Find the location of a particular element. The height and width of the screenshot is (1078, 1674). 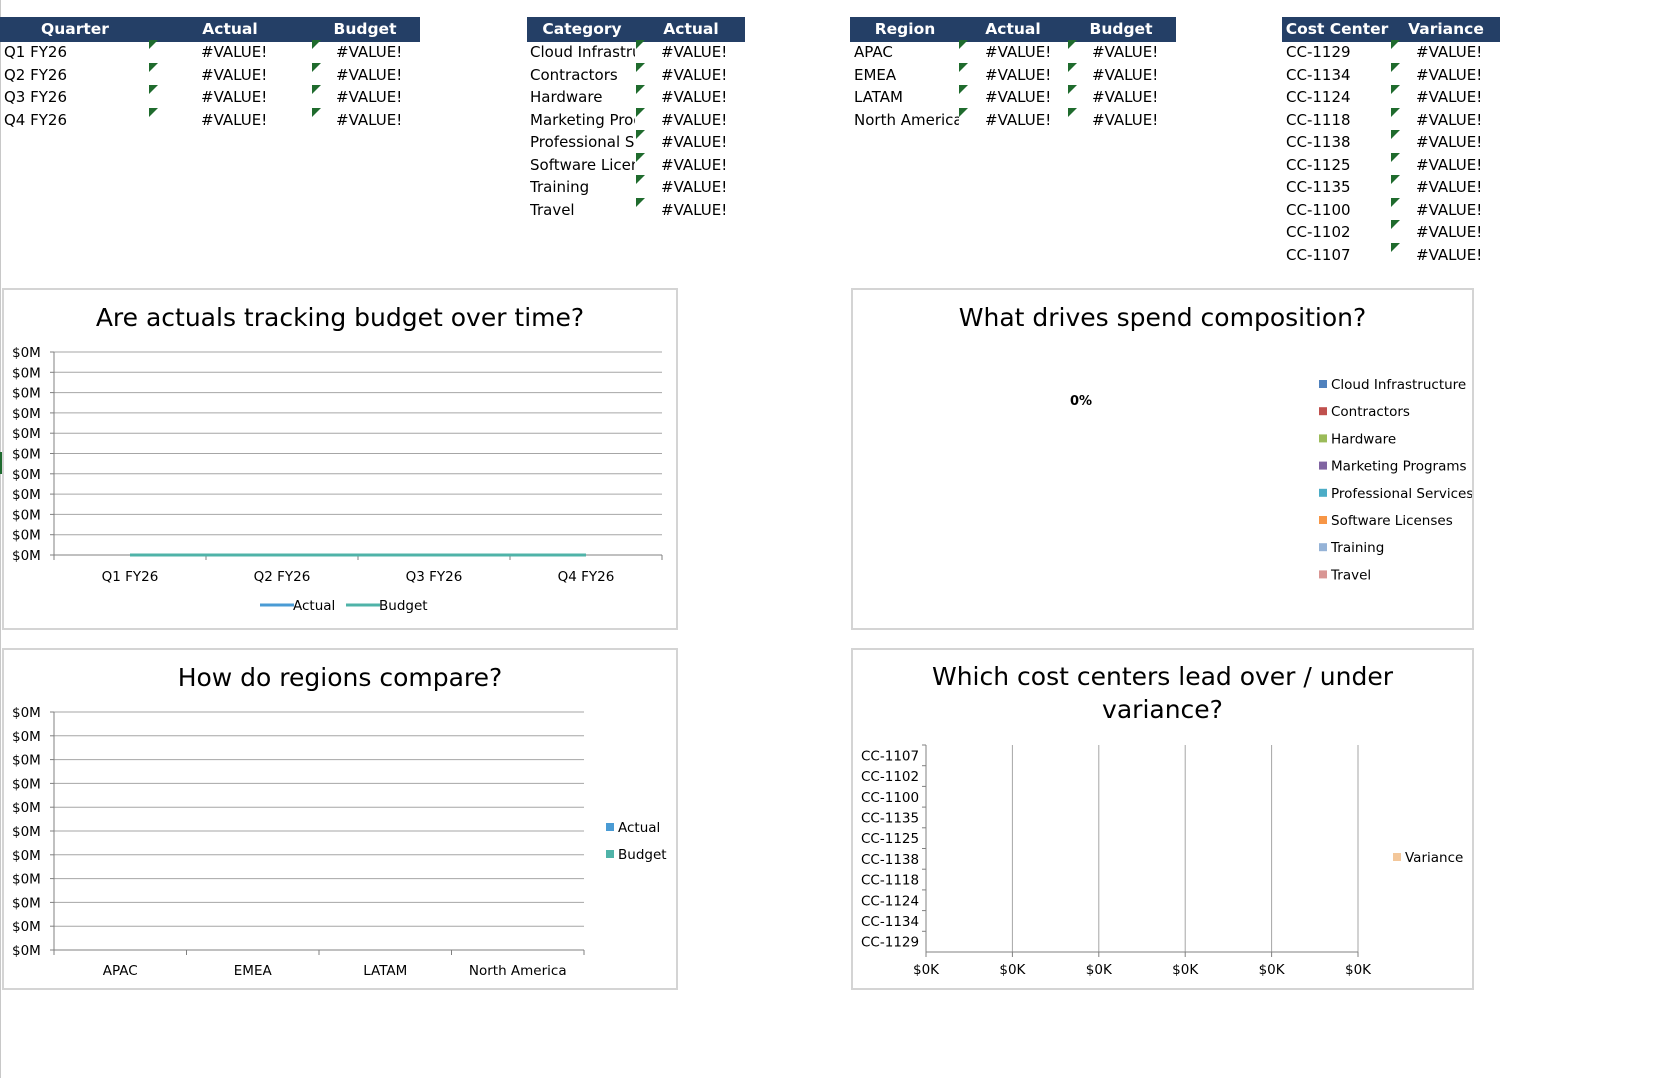

table-cell: EMEA is located at coordinates (875, 74).